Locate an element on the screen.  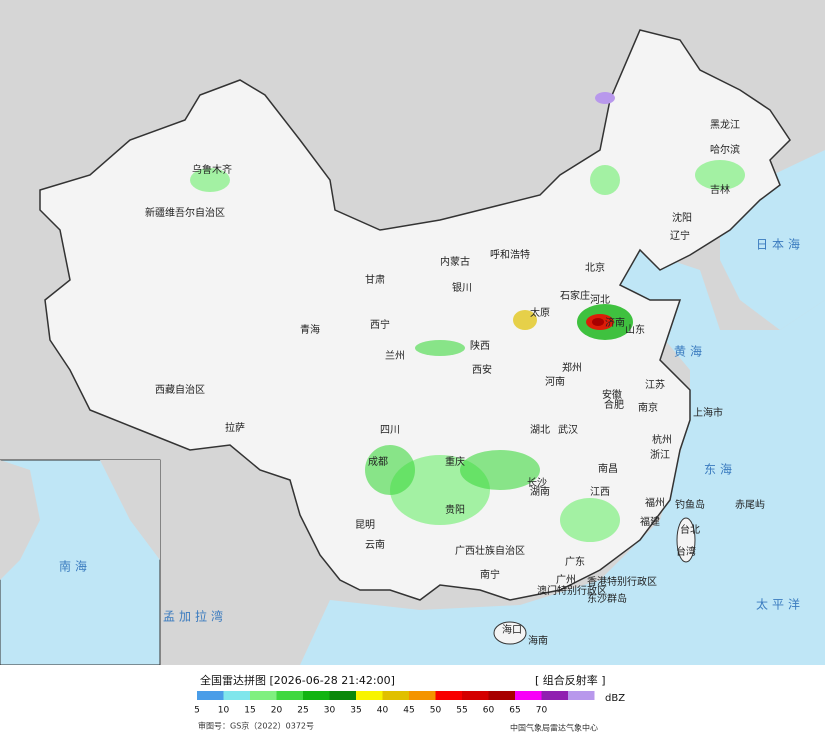
place-label: 江苏 is located at coordinates (655, 384).